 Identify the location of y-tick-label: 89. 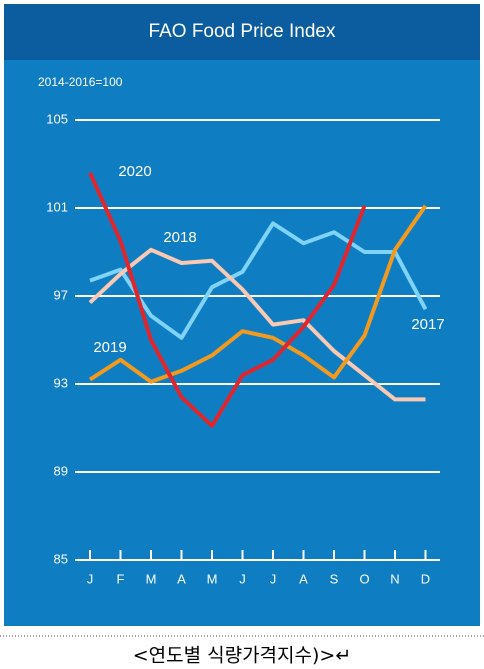
(61, 470).